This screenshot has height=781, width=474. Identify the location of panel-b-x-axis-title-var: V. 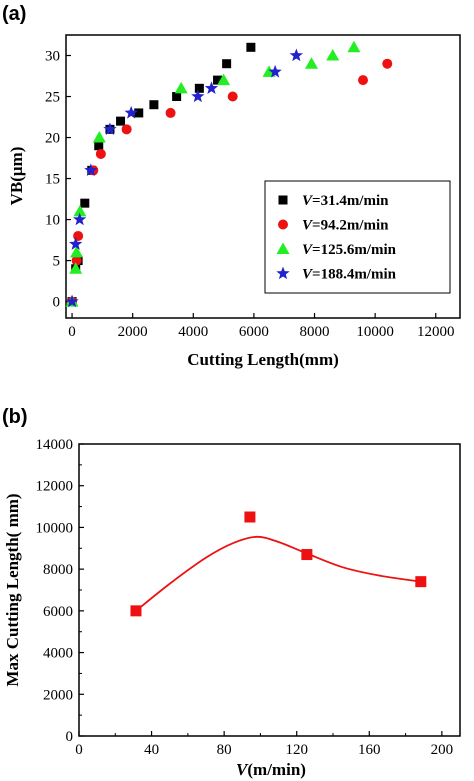
(242, 769).